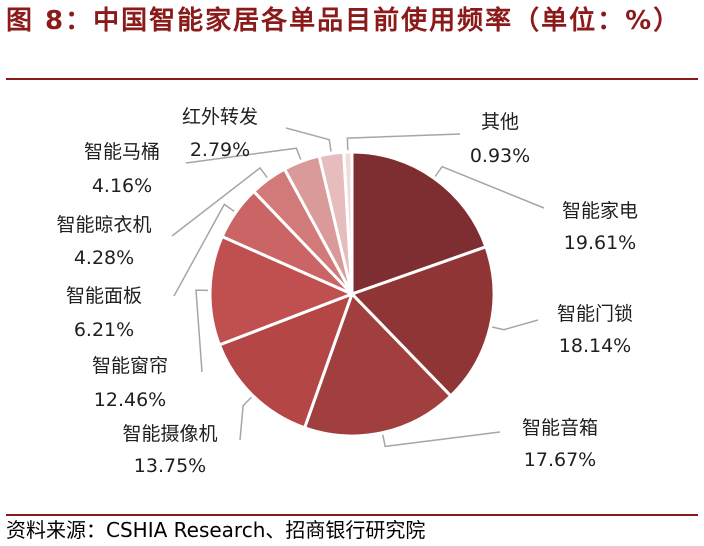  I want to click on slice-value-label-9: 2.79%, so click(220, 150).